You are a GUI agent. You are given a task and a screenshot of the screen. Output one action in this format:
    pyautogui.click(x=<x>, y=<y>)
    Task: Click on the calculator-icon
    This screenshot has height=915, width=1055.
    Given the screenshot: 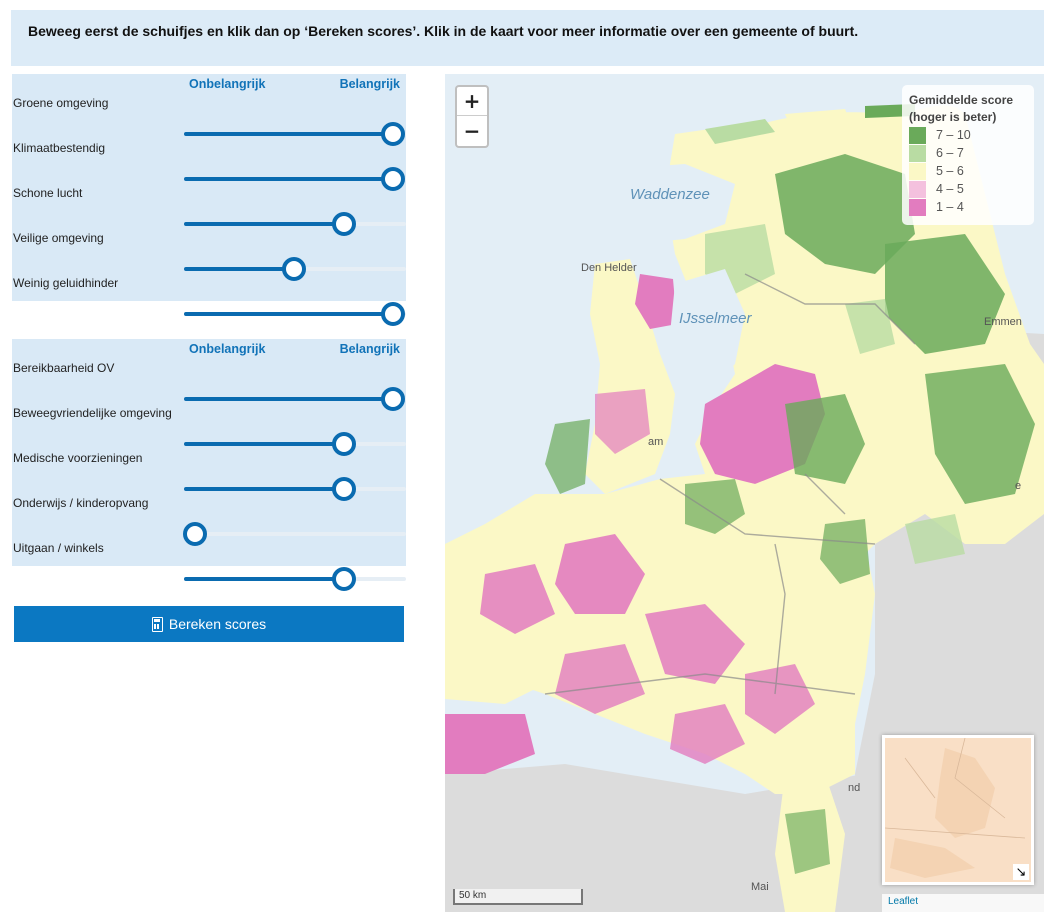 What is the action you would take?
    pyautogui.click(x=157, y=624)
    